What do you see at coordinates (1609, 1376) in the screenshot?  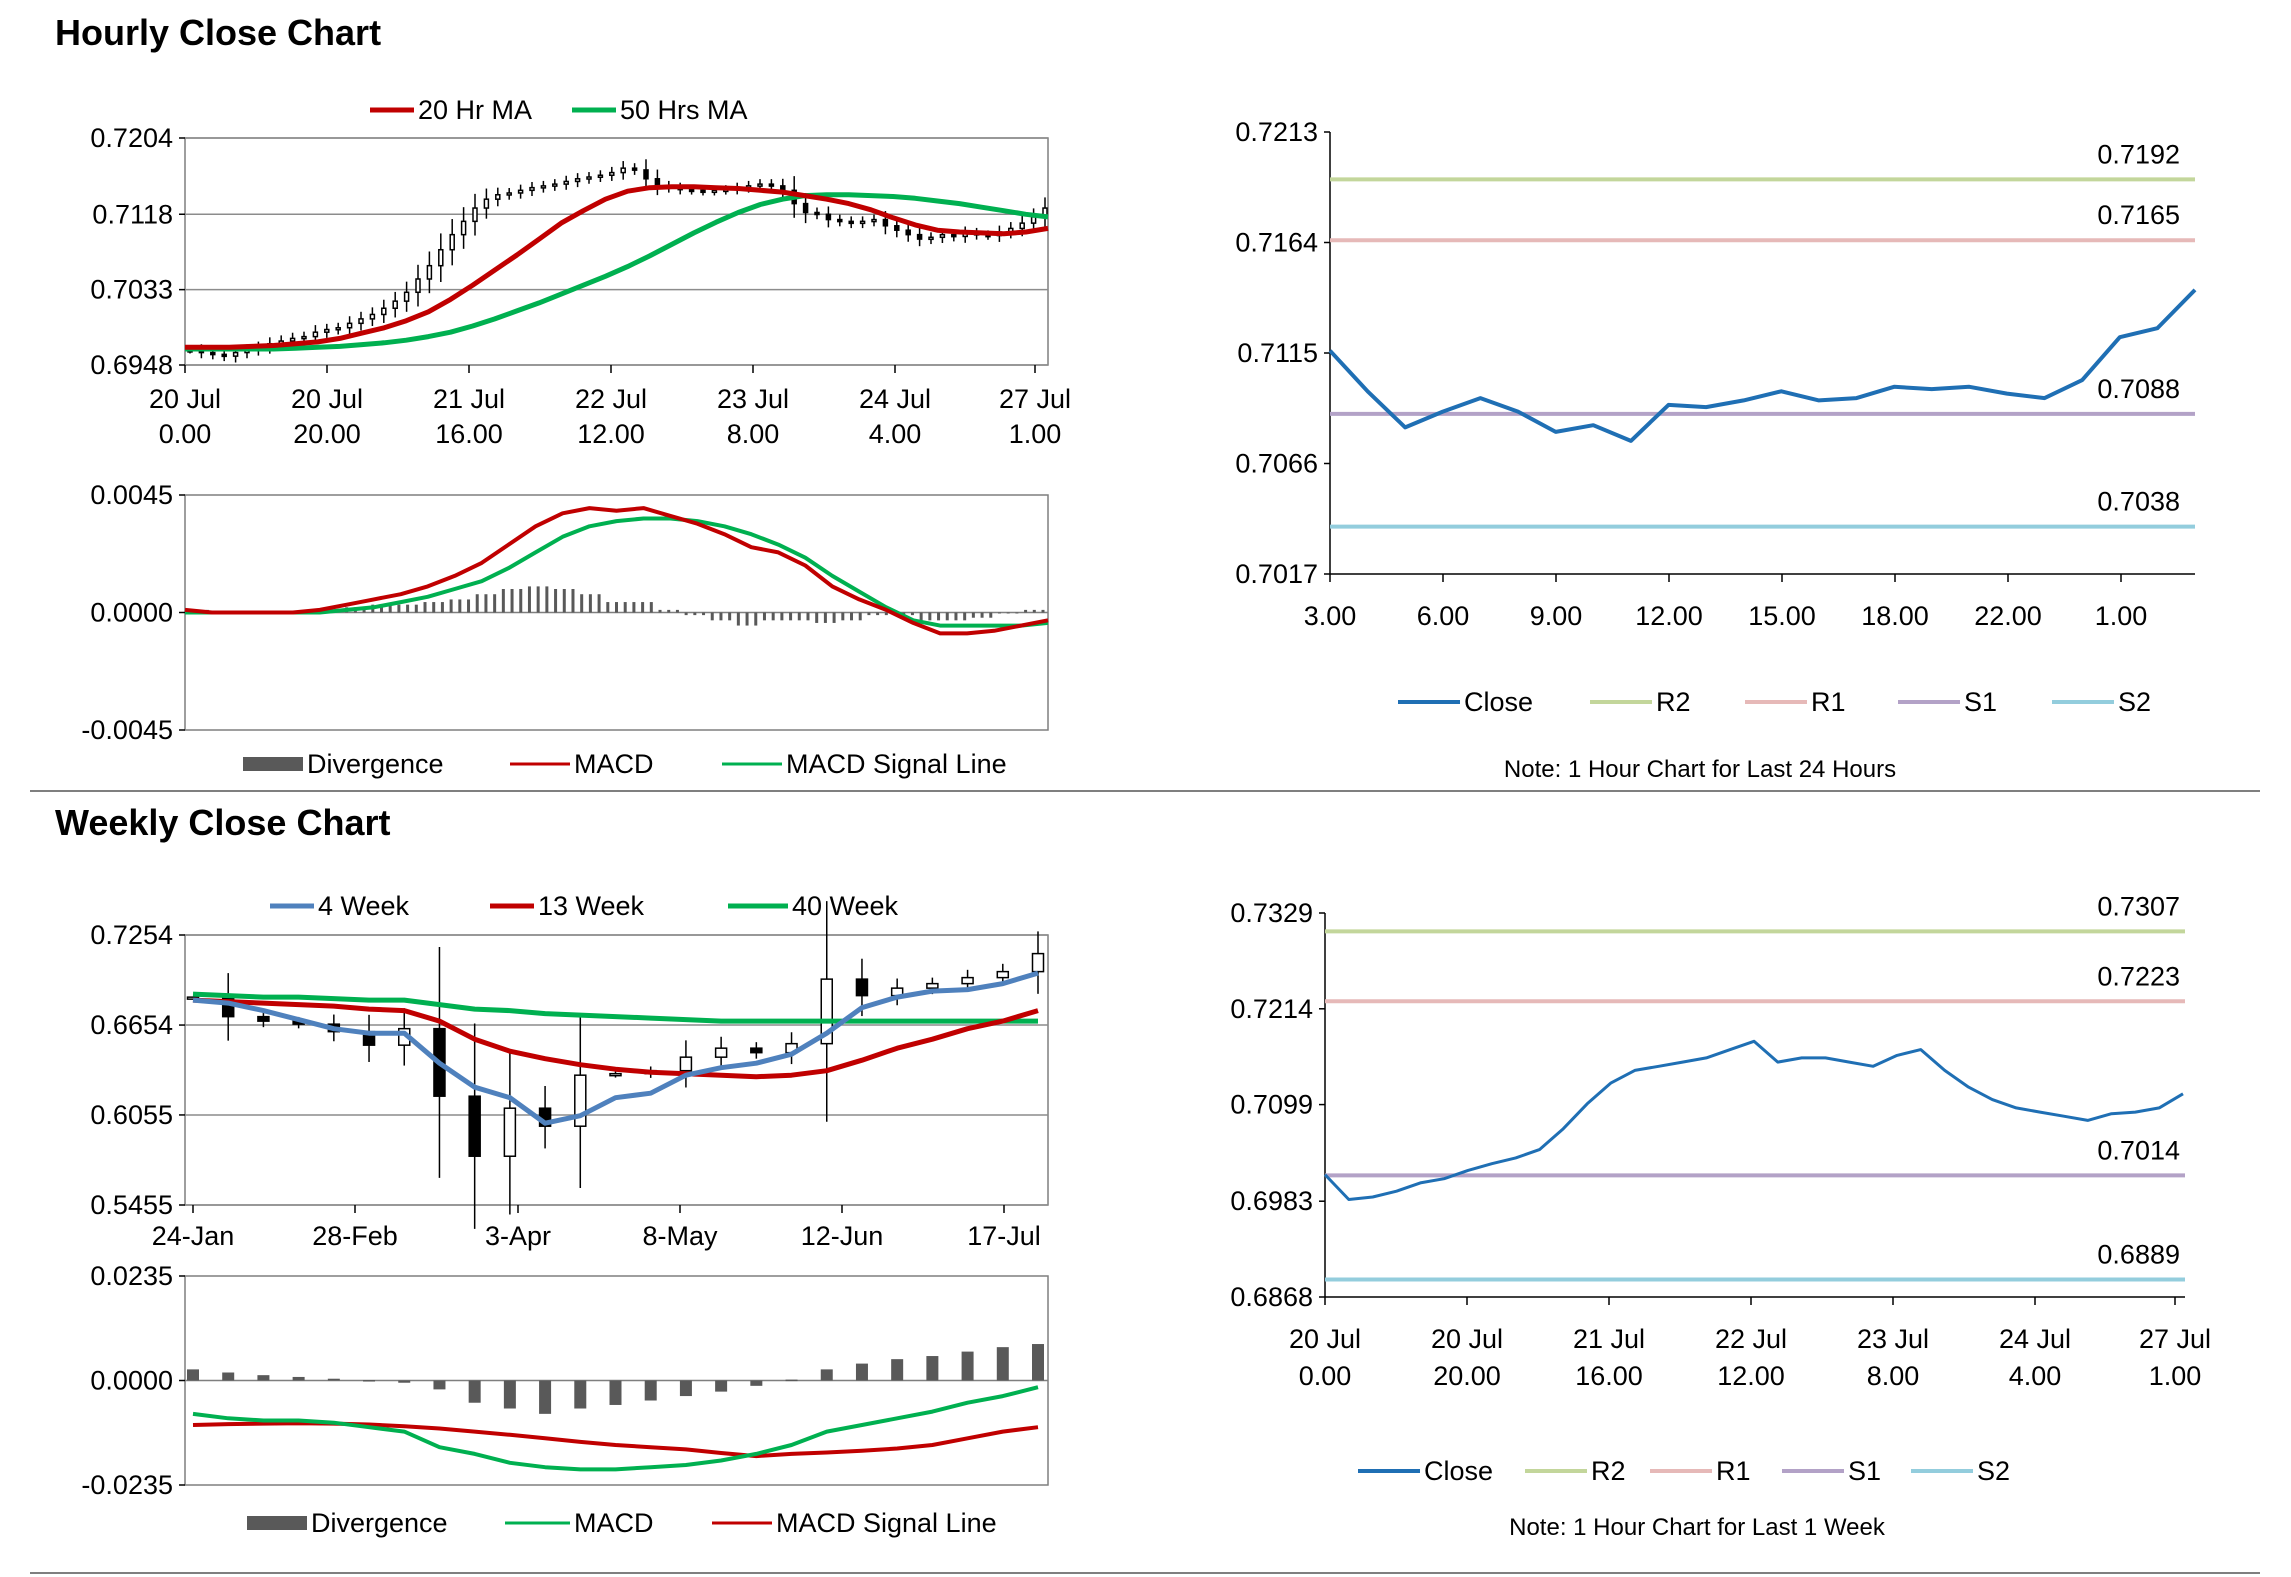 I see `weekly-levels-xtick-time-2: 16.00` at bounding box center [1609, 1376].